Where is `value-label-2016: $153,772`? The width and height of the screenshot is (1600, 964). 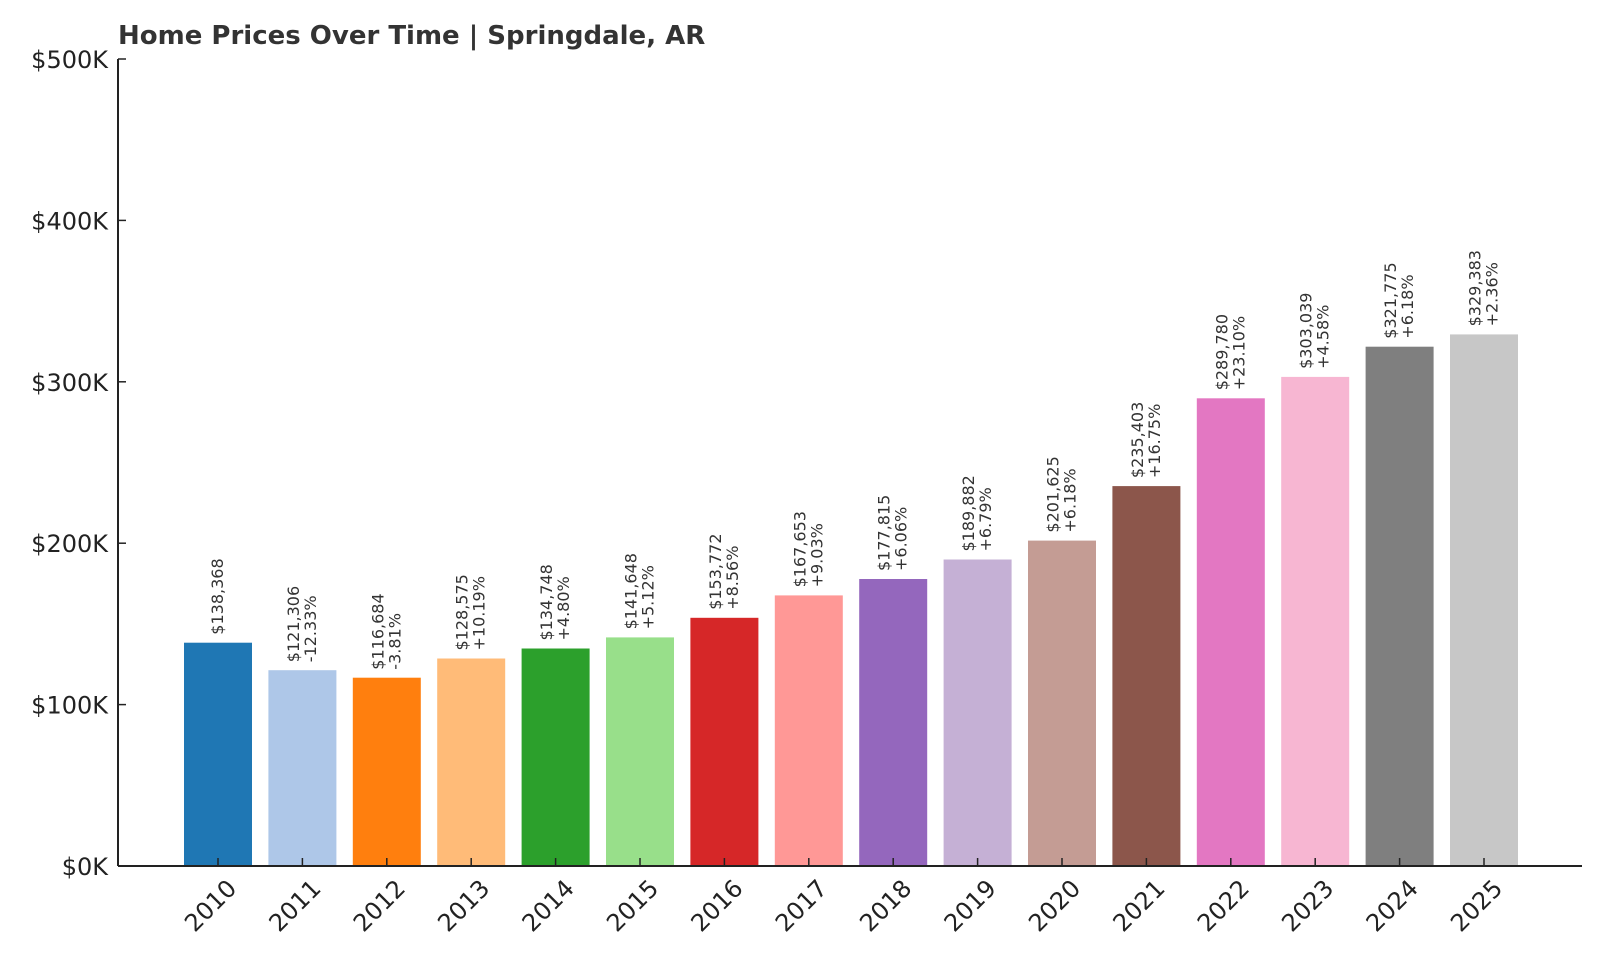 value-label-2016: $153,772 is located at coordinates (715, 571).